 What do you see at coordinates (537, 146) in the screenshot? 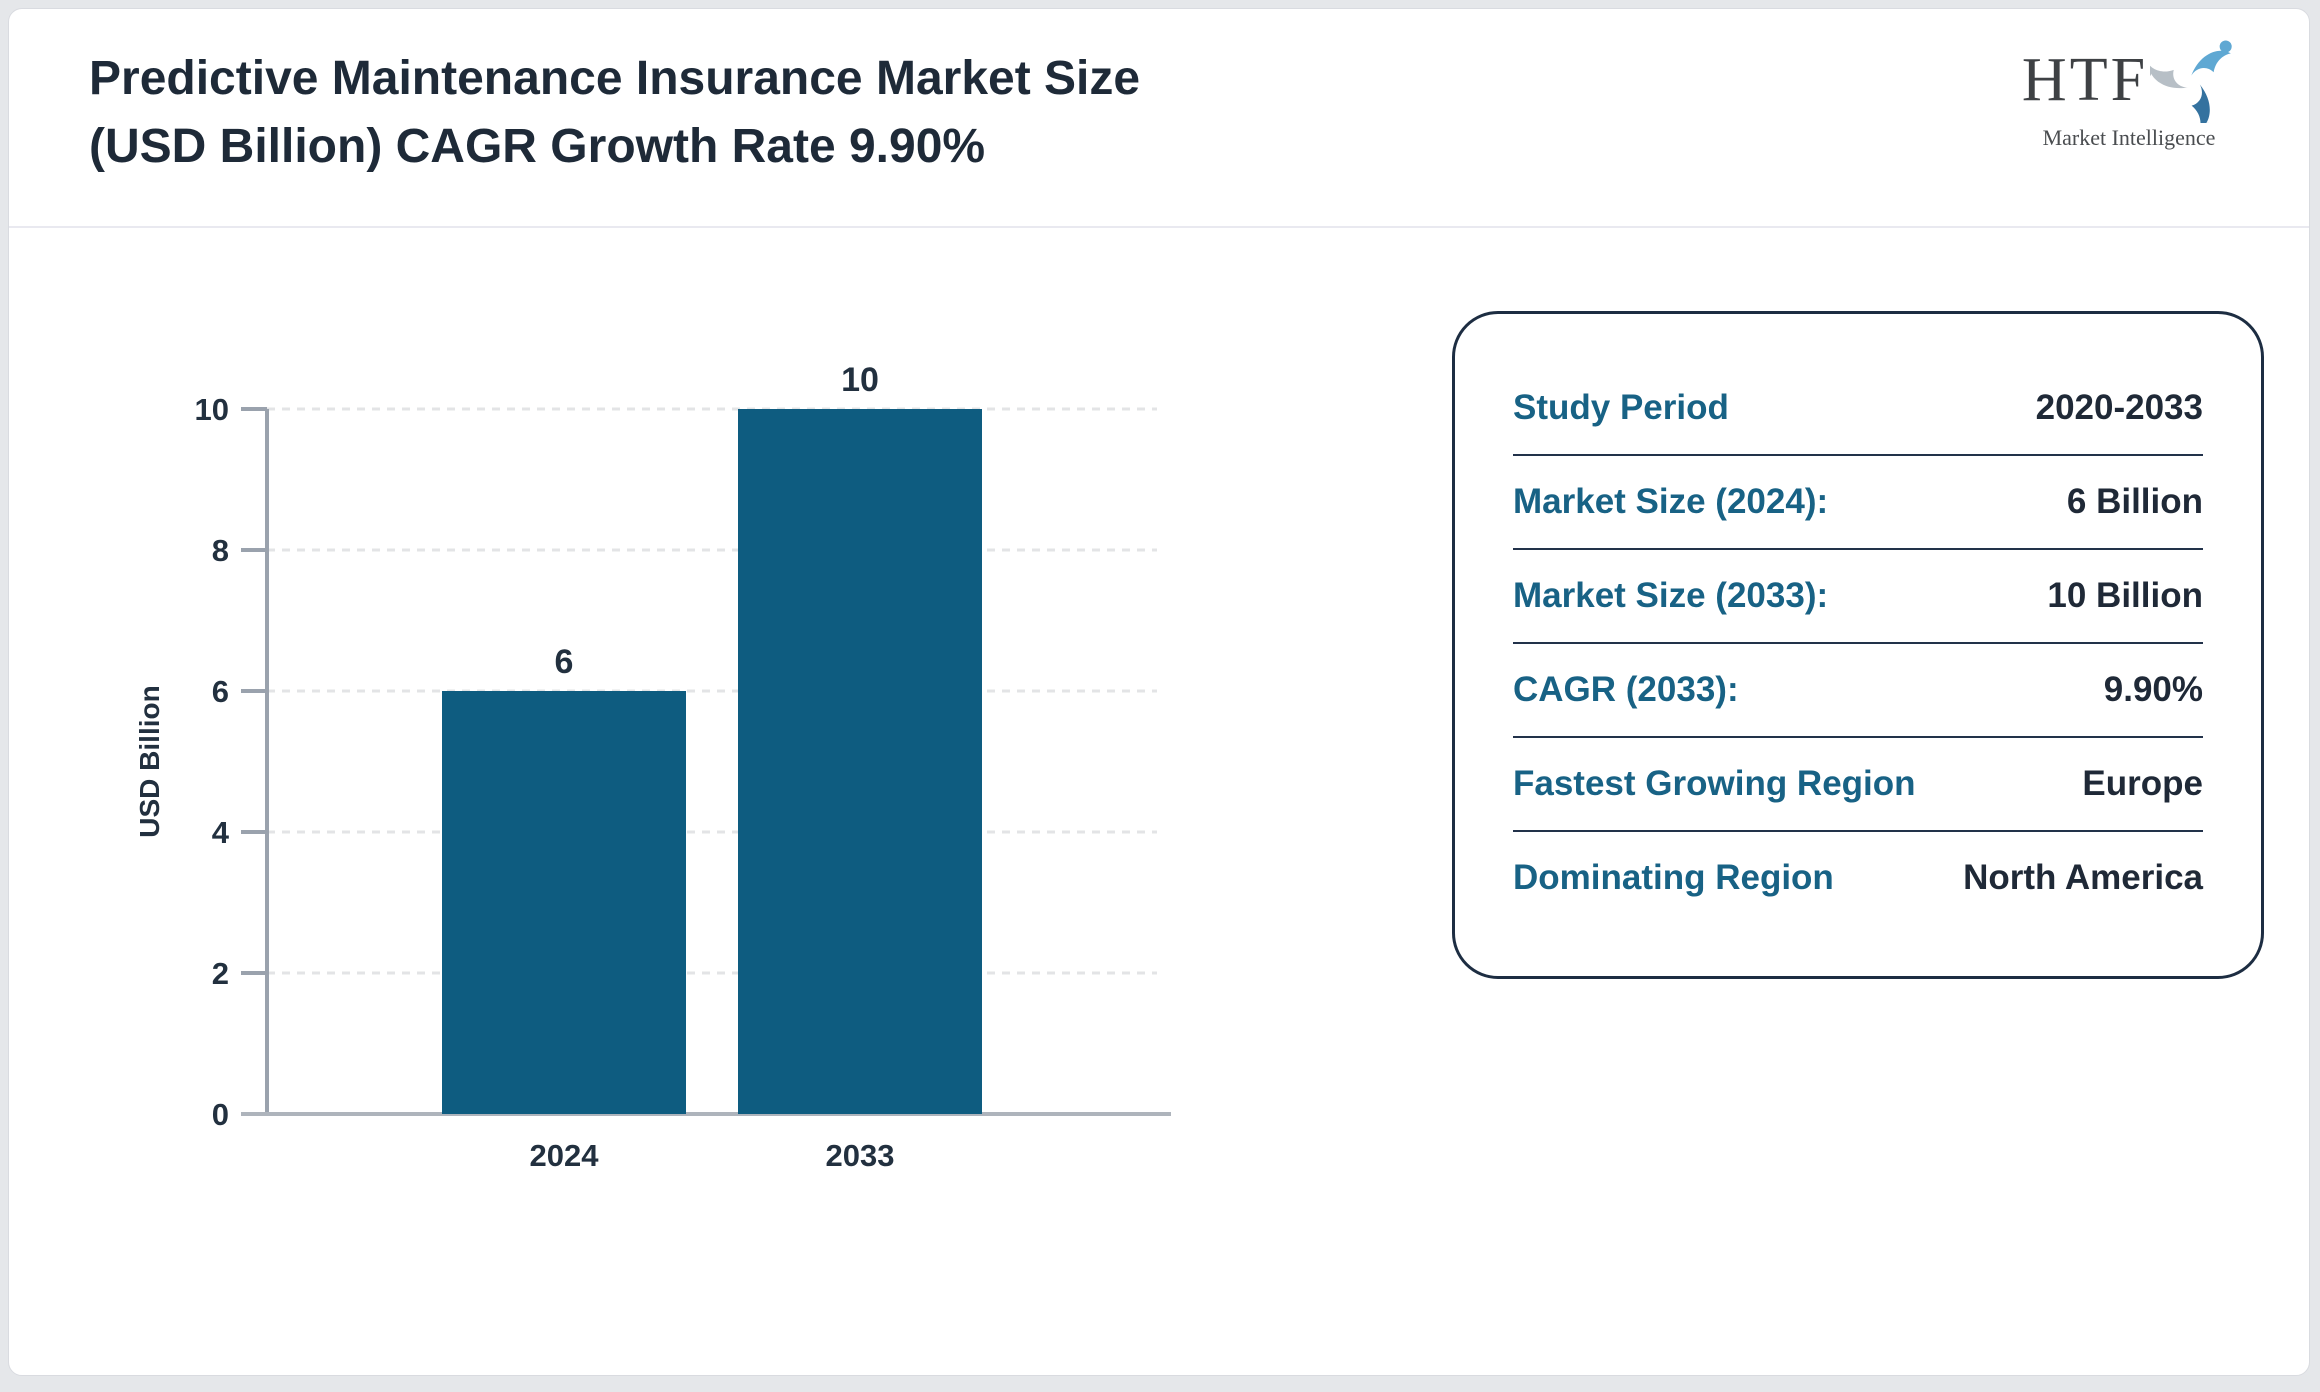
I see `page-title-line2: (USD Billion) CAGR Growth Rate 9.90%` at bounding box center [537, 146].